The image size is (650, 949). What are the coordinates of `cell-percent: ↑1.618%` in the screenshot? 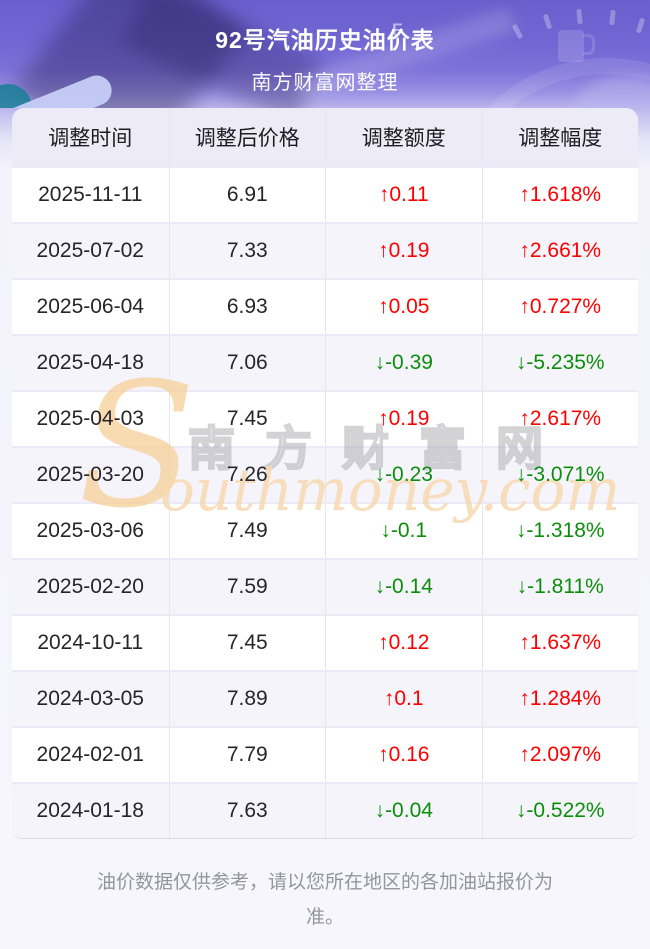 It's located at (560, 195).